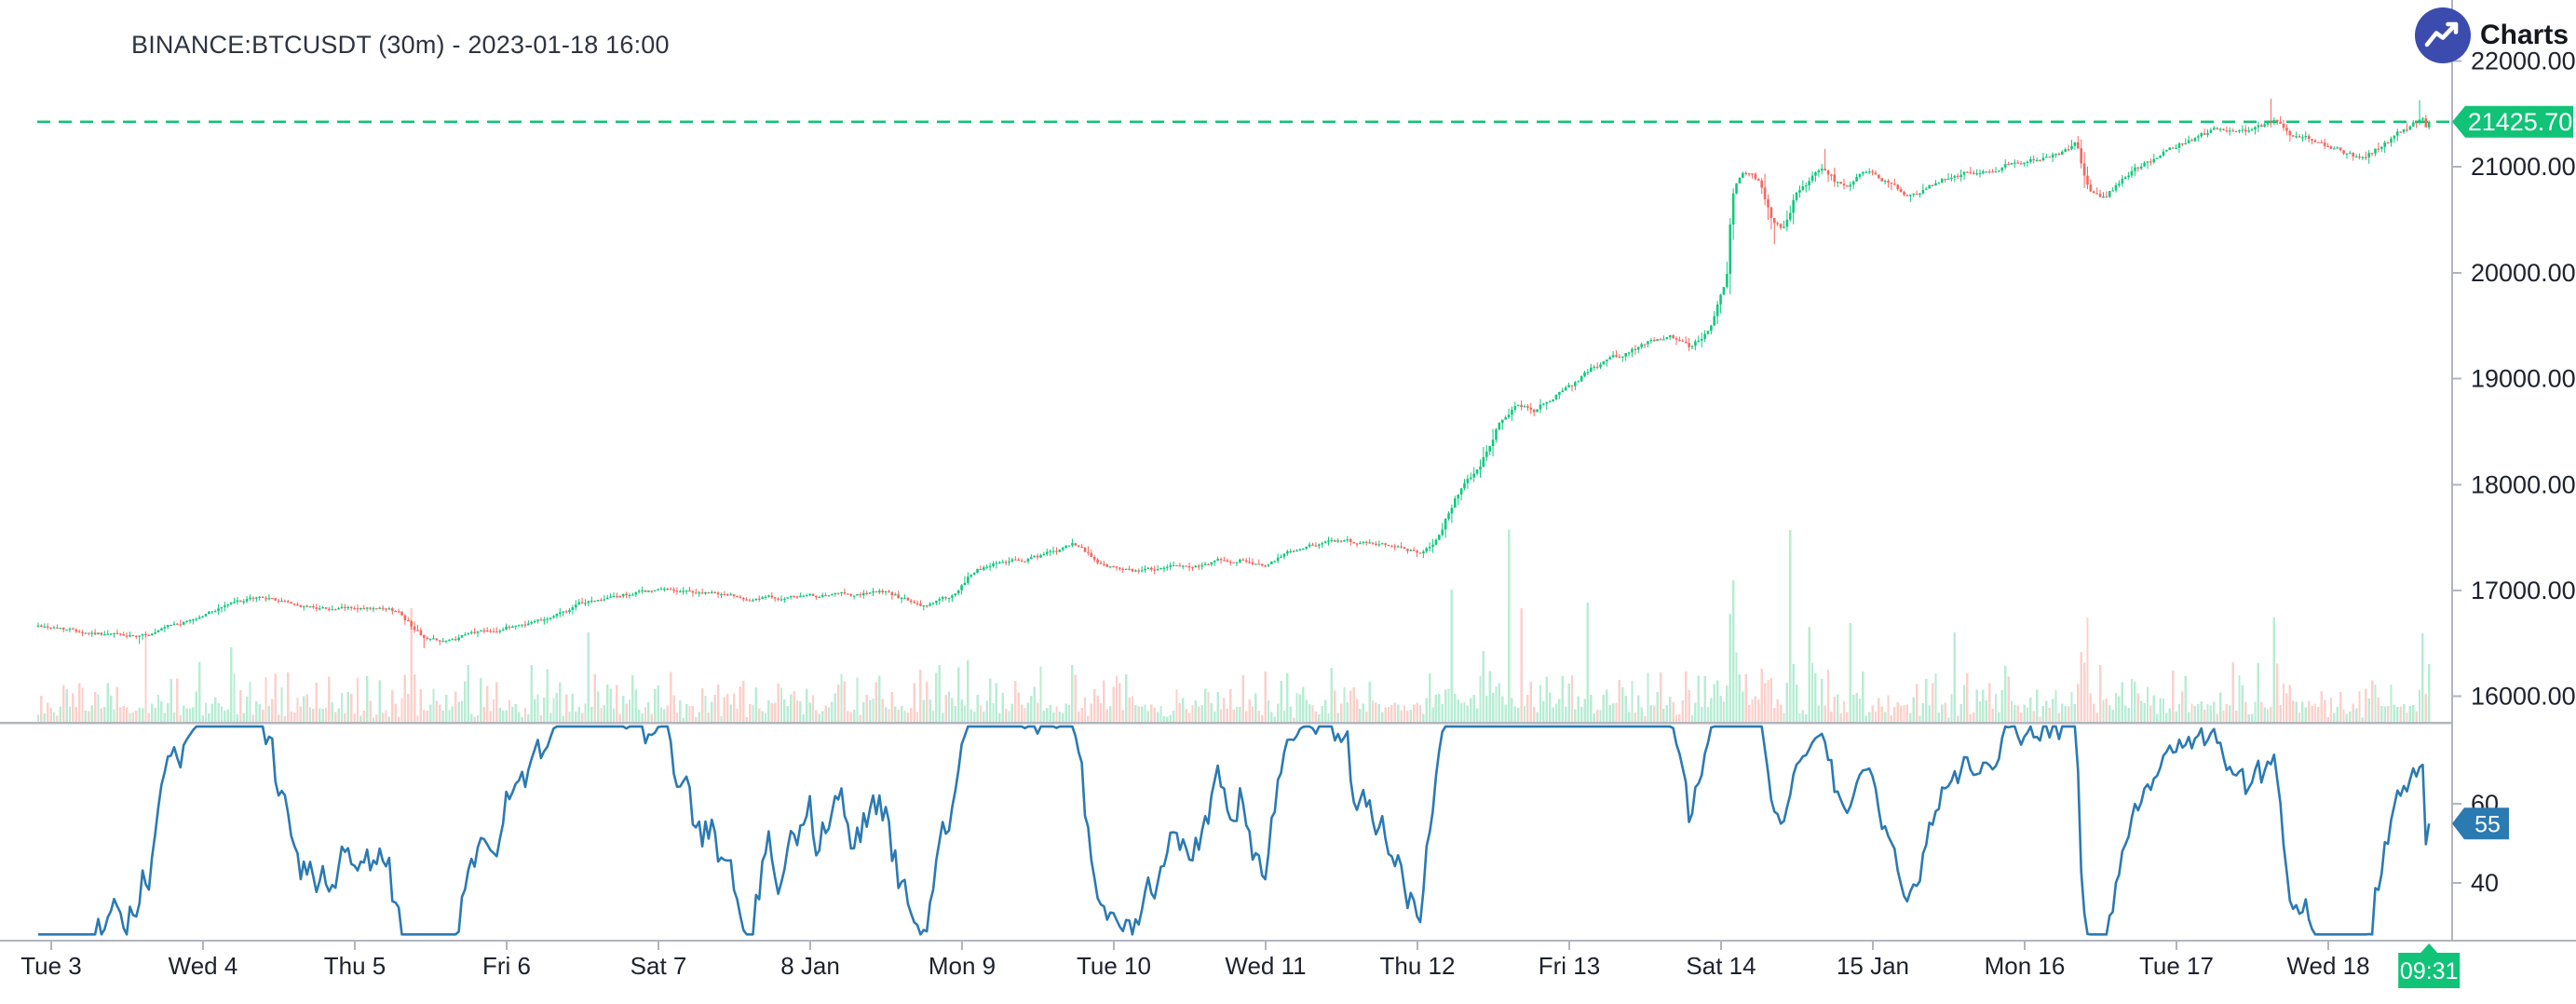 This screenshot has height=1004, width=2576. I want to click on svg-text: Mon 9, so click(963, 966).